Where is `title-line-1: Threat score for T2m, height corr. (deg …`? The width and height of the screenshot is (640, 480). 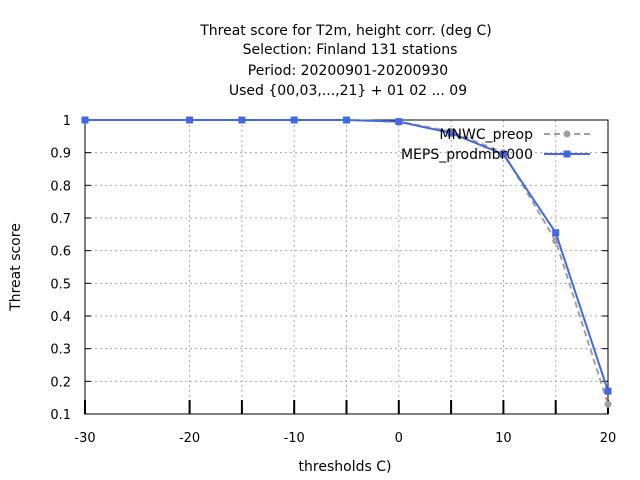 title-line-1: Threat score for T2m, height corr. (deg … is located at coordinates (345, 31).